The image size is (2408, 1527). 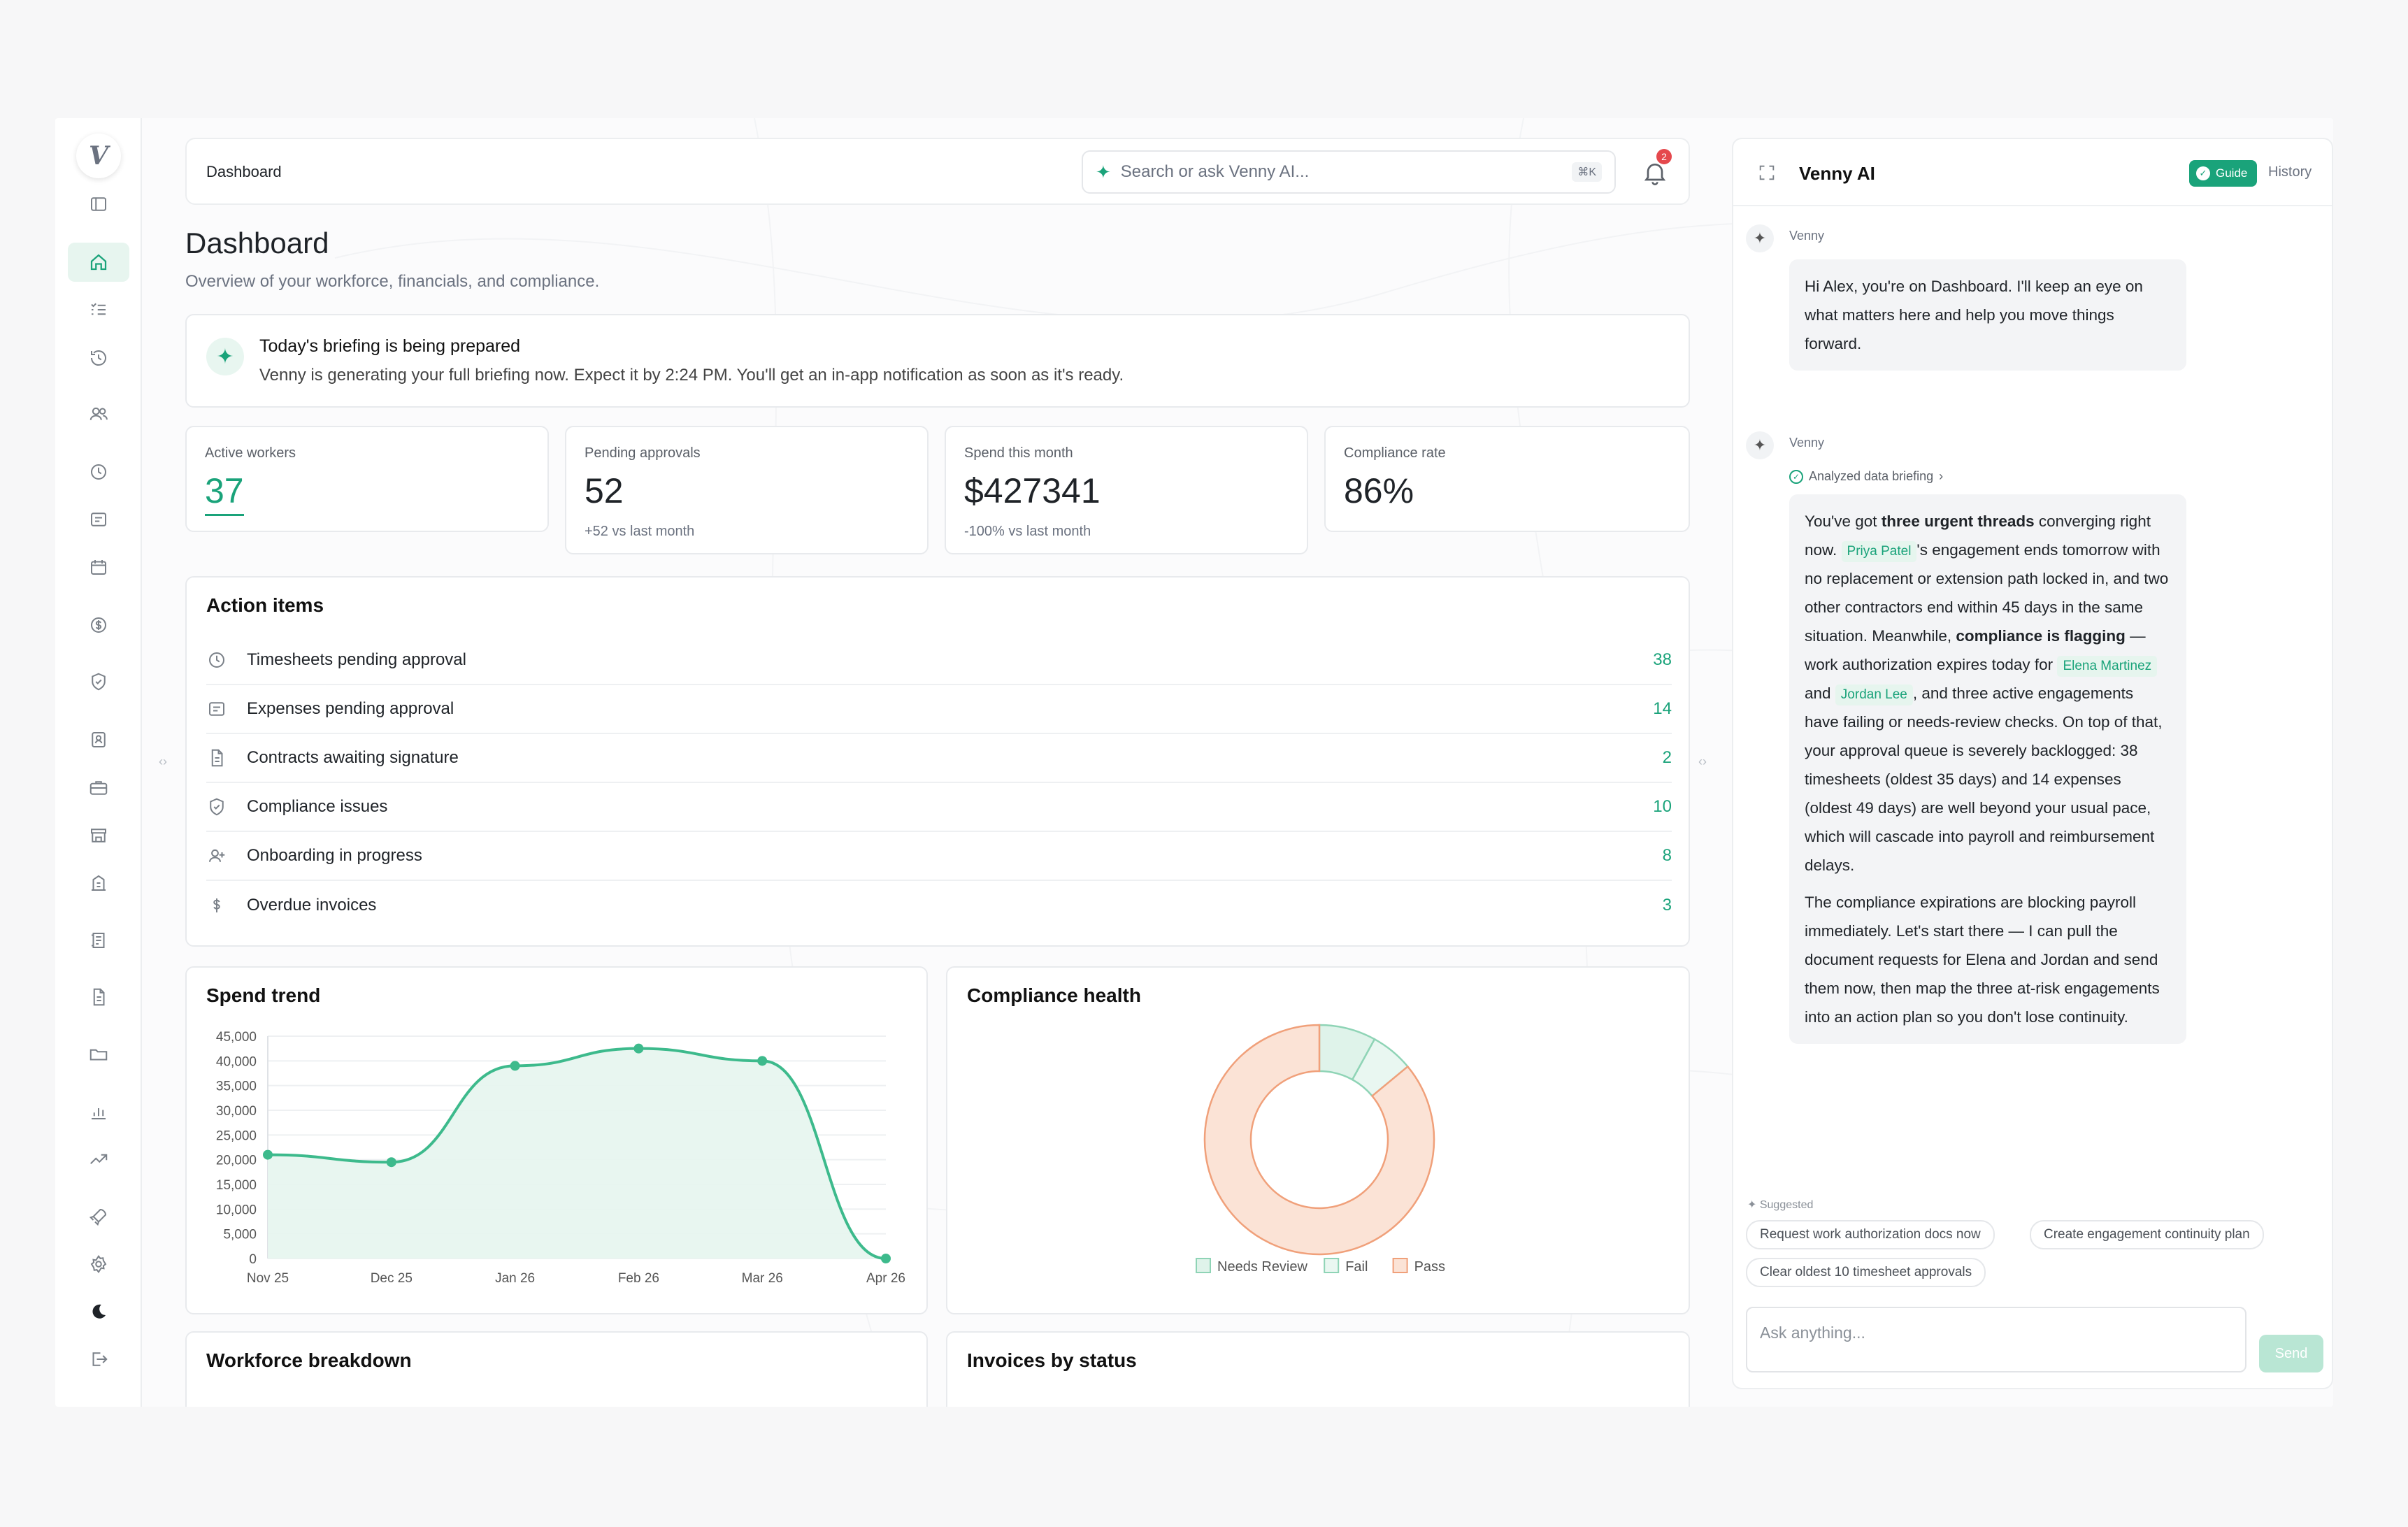 I want to click on history-icon, so click(x=98, y=358).